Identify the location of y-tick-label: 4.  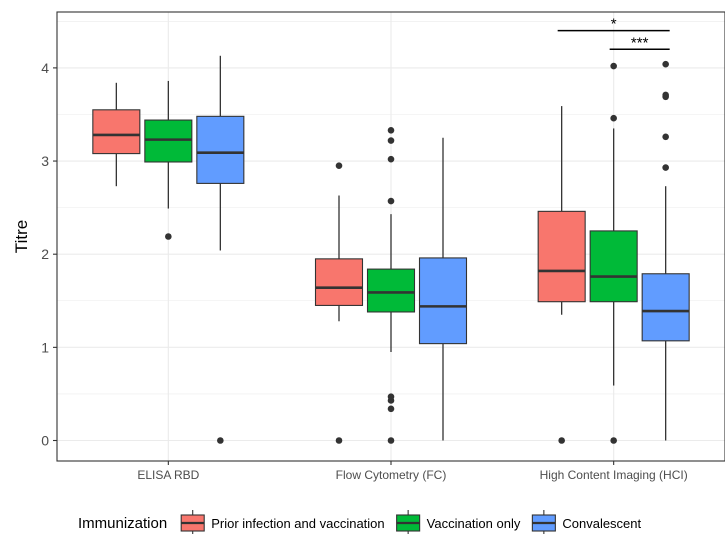
(45, 68).